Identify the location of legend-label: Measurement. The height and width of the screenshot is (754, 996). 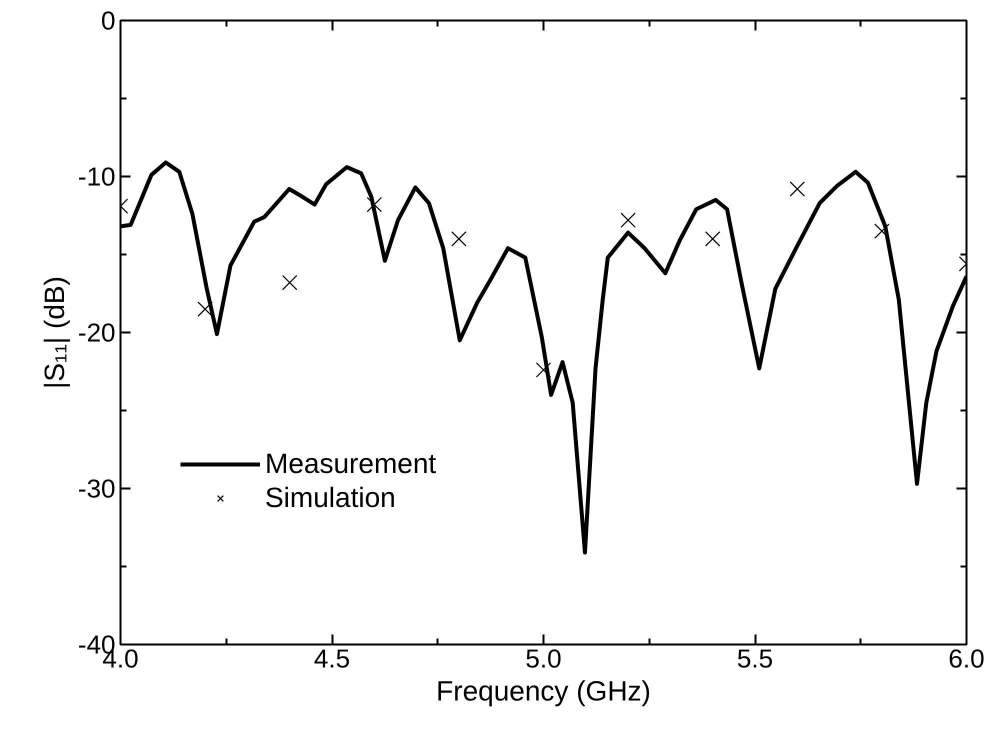
(350, 464).